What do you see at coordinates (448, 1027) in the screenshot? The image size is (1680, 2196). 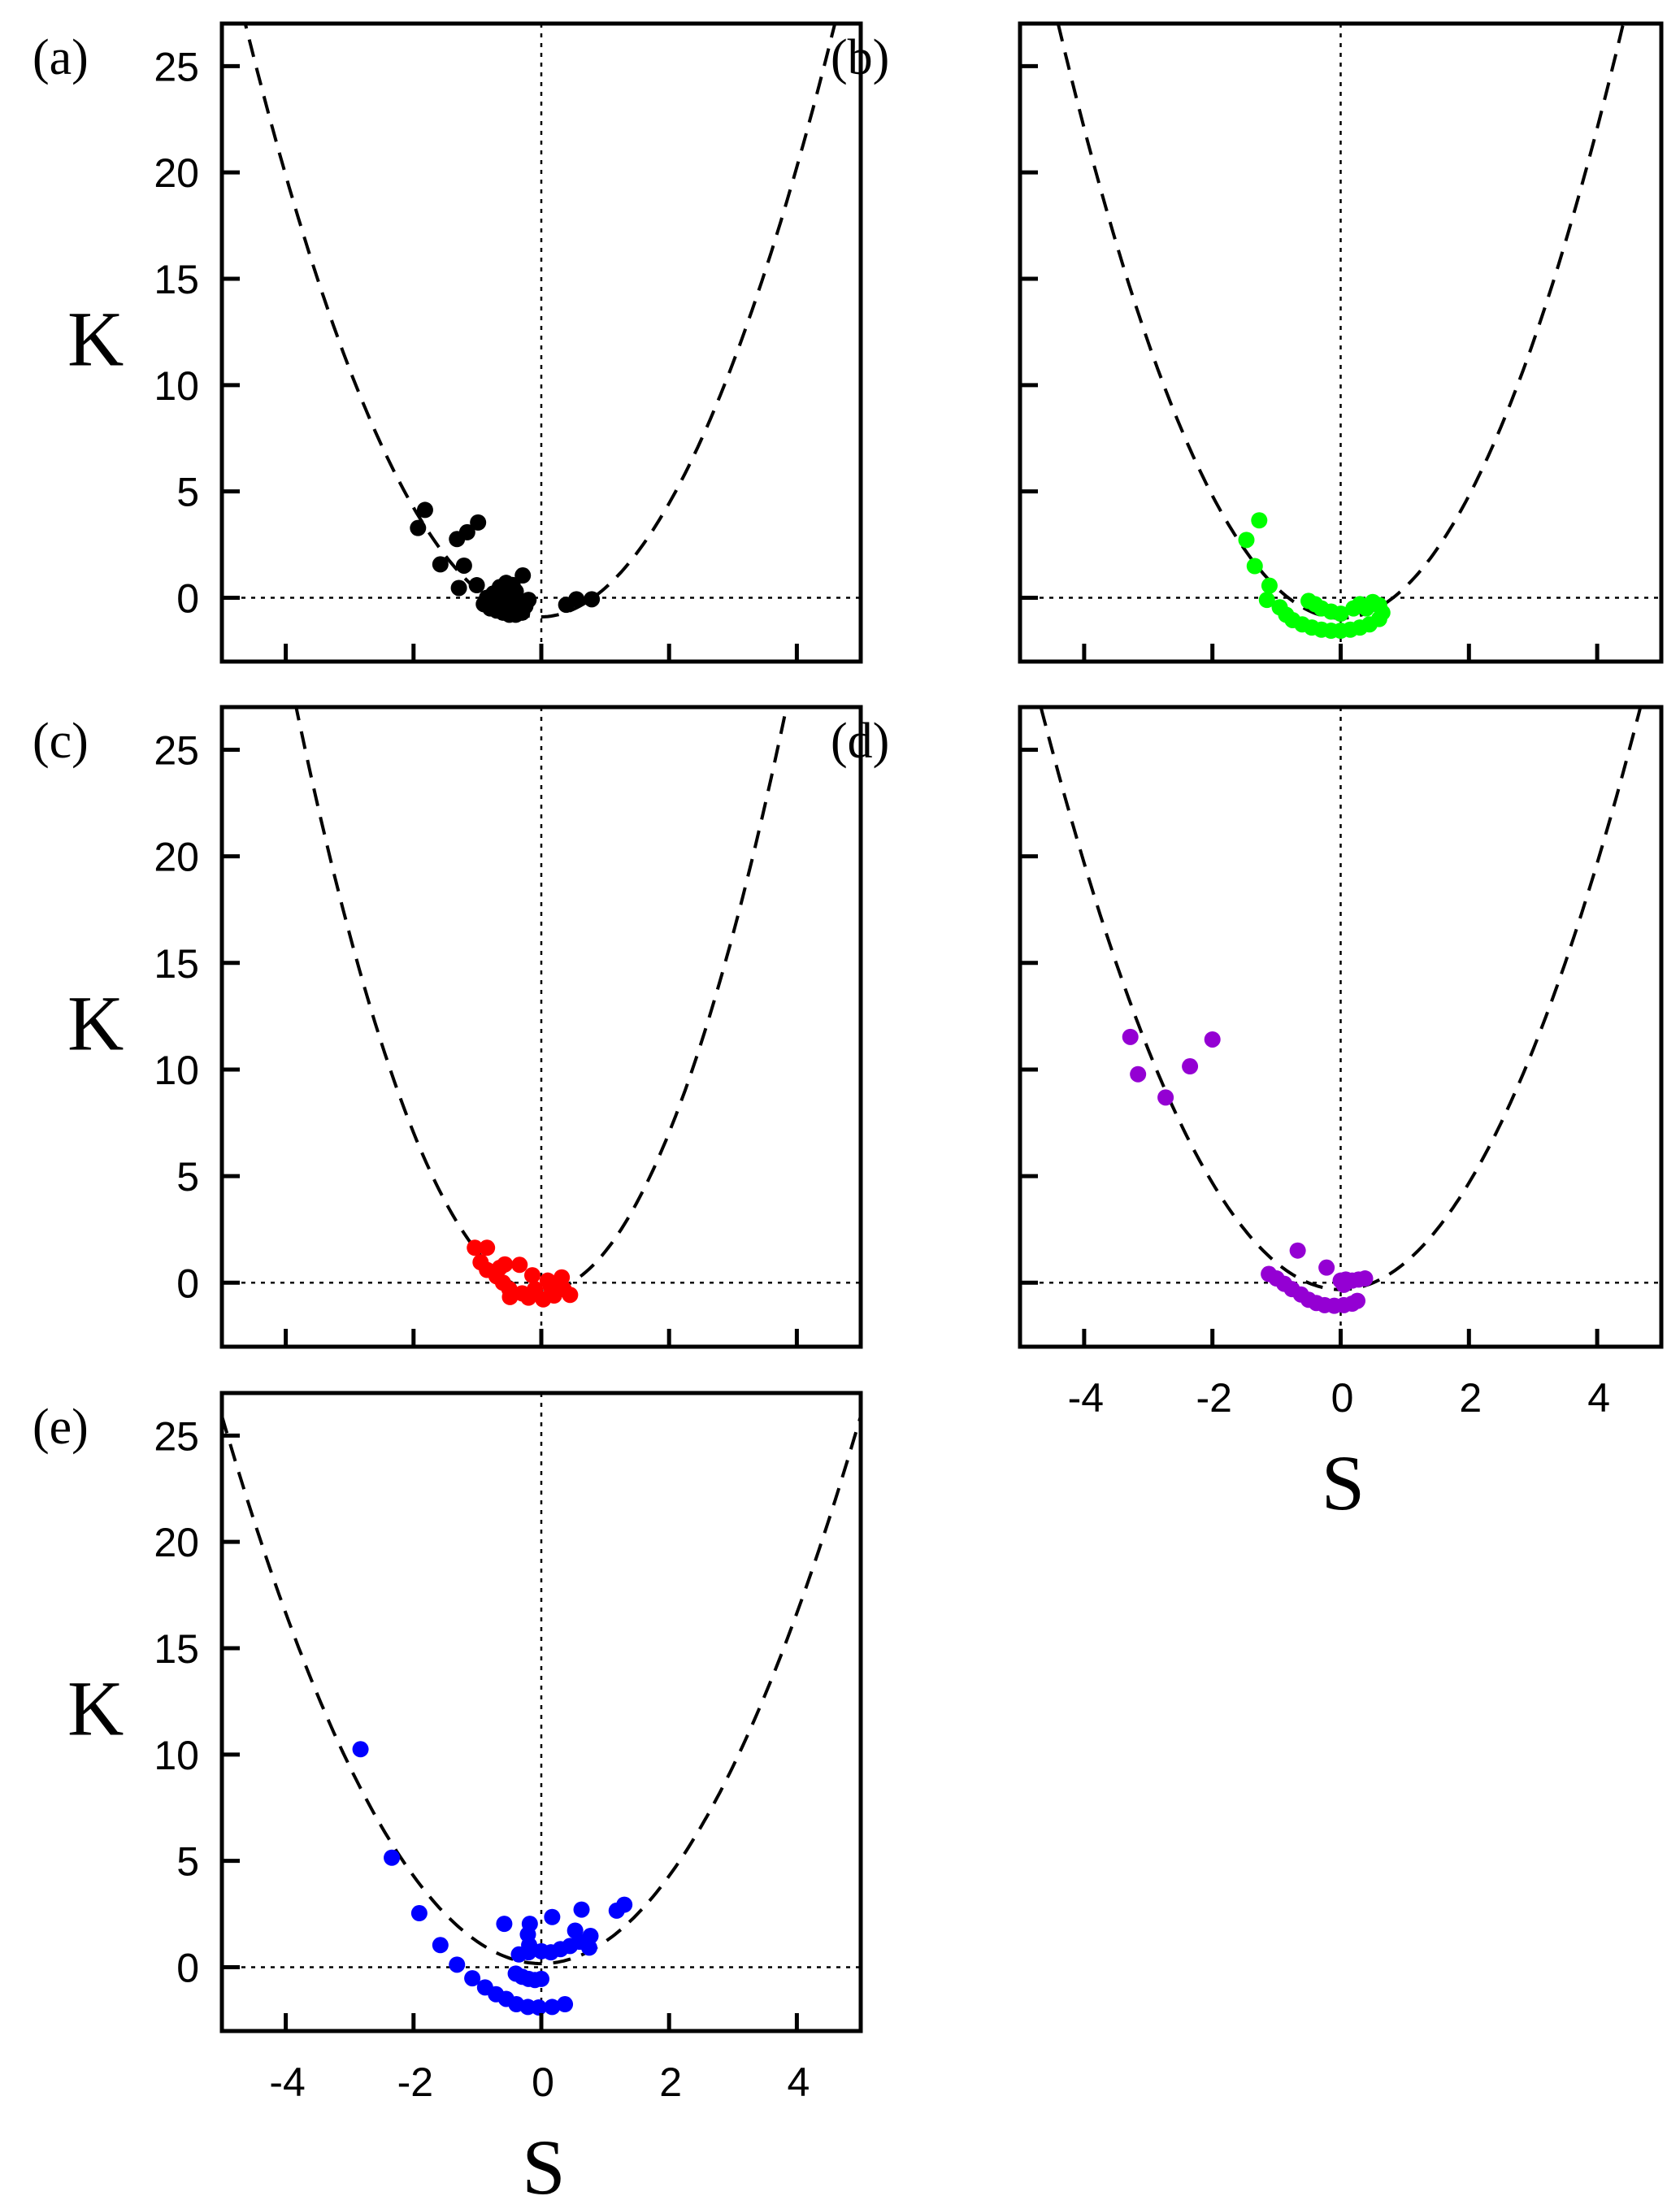 I see `panel-c: 0 5 10 15 20 25 K (c)` at bounding box center [448, 1027].